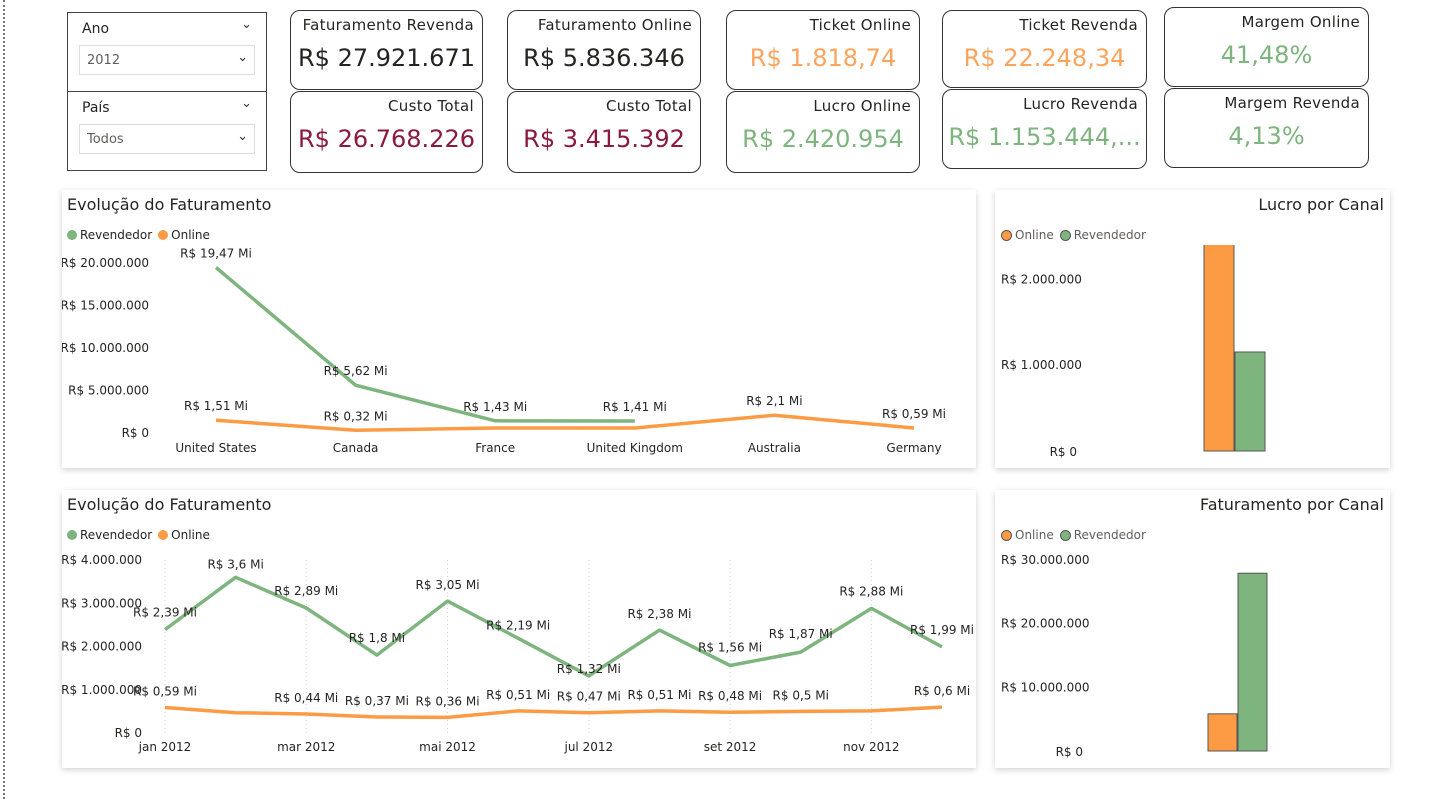 The height and width of the screenshot is (799, 1433). I want to click on legend-faturamento-canal: Online Revendedor, so click(1076, 535).